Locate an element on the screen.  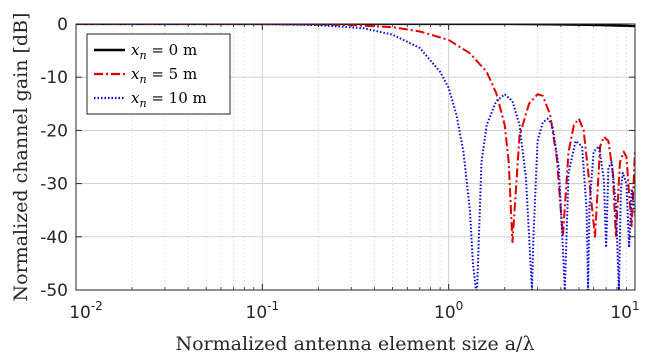
legend-box is located at coordinates (158, 74).